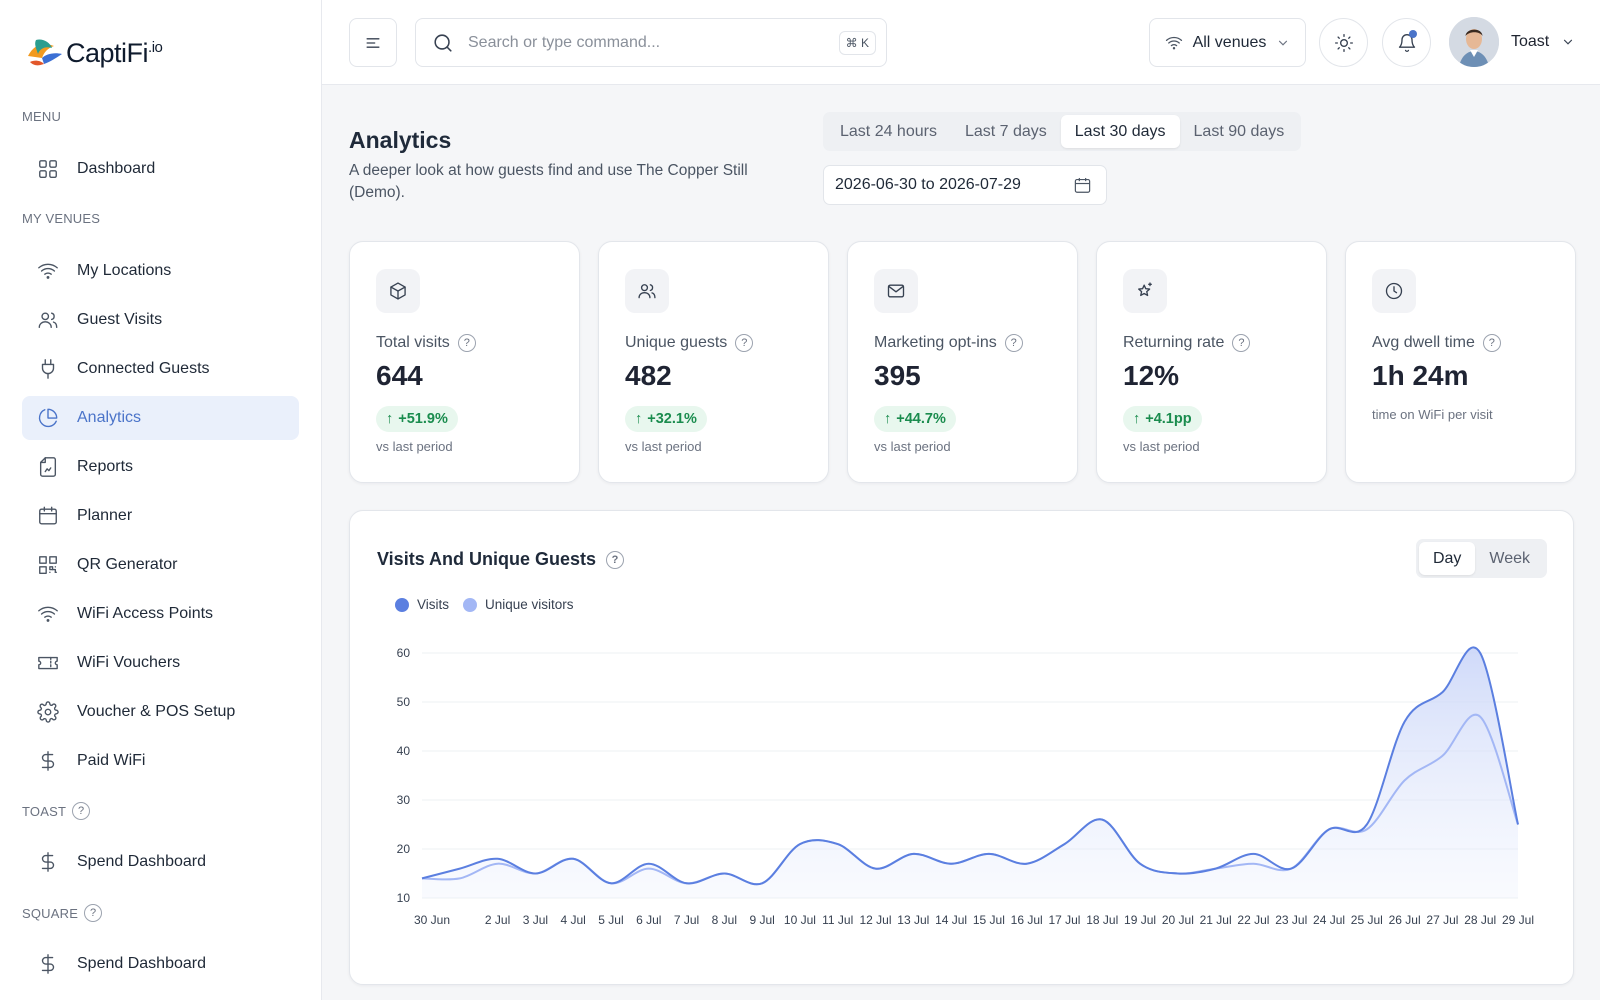  Describe the element at coordinates (1174, 342) in the screenshot. I see `kpi-label: Returning rate` at that location.